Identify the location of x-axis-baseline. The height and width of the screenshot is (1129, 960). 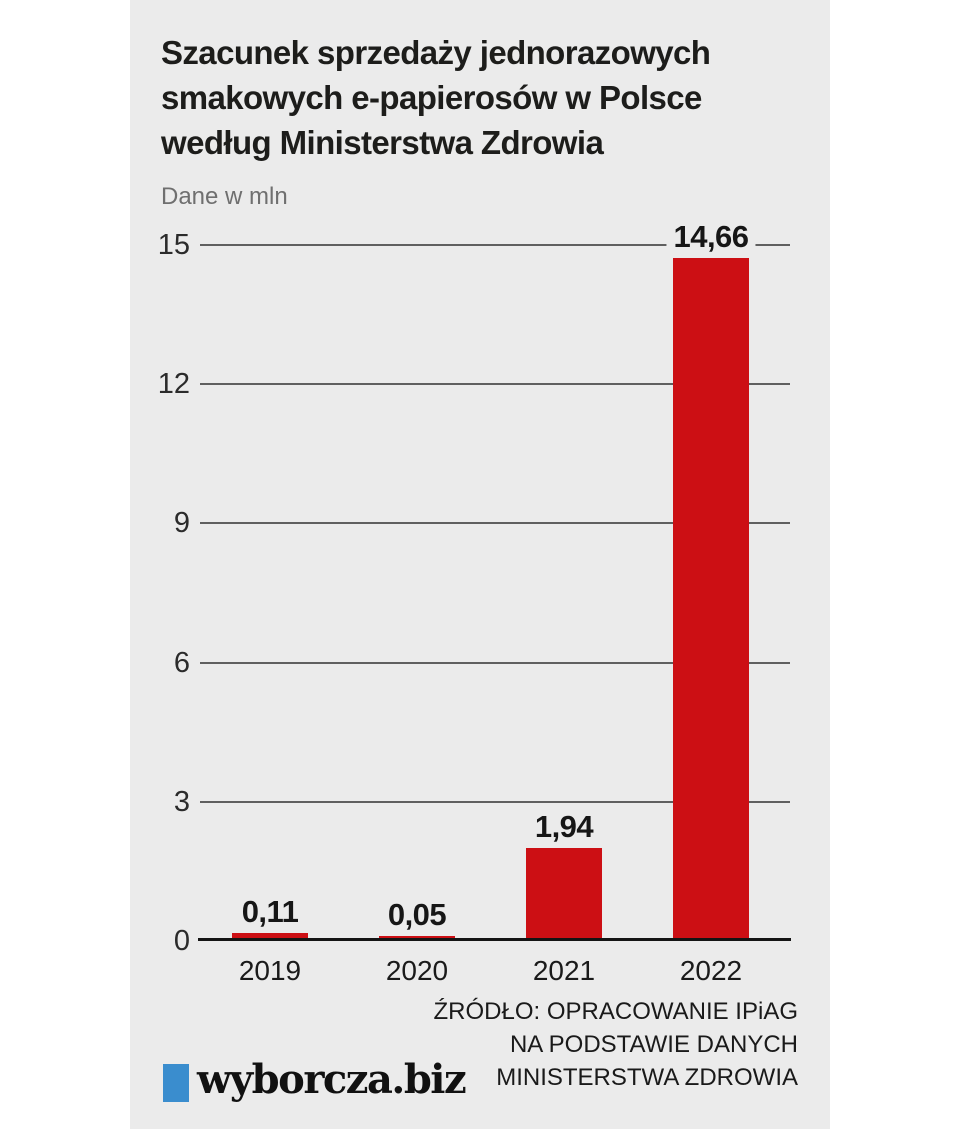
(494, 939).